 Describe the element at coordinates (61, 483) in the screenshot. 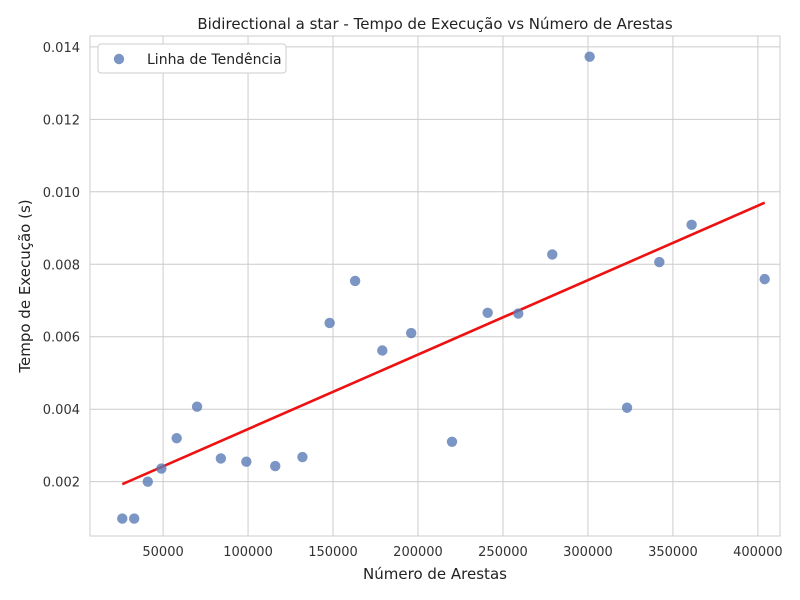

I see `y-tick-label: 0.002` at that location.